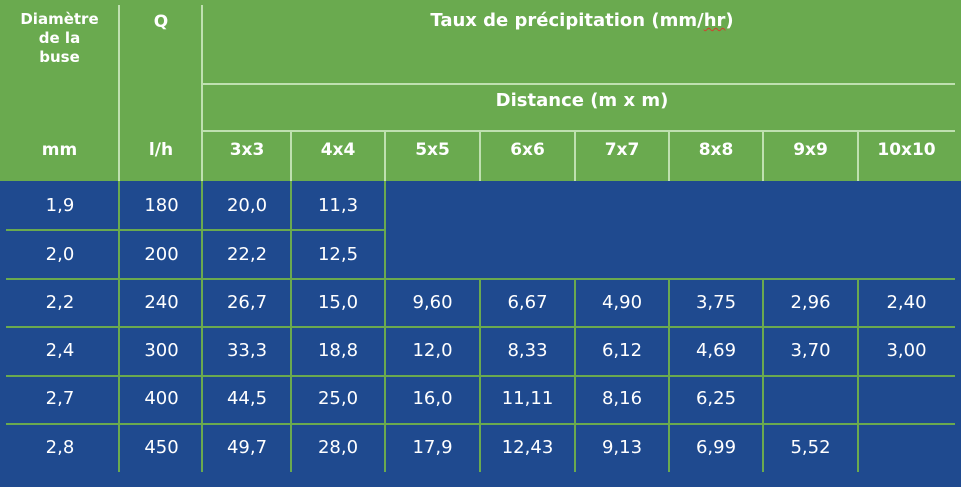 This screenshot has height=487, width=961. Describe the element at coordinates (338, 205) in the screenshot. I see `rate-cell: 11,3` at that location.